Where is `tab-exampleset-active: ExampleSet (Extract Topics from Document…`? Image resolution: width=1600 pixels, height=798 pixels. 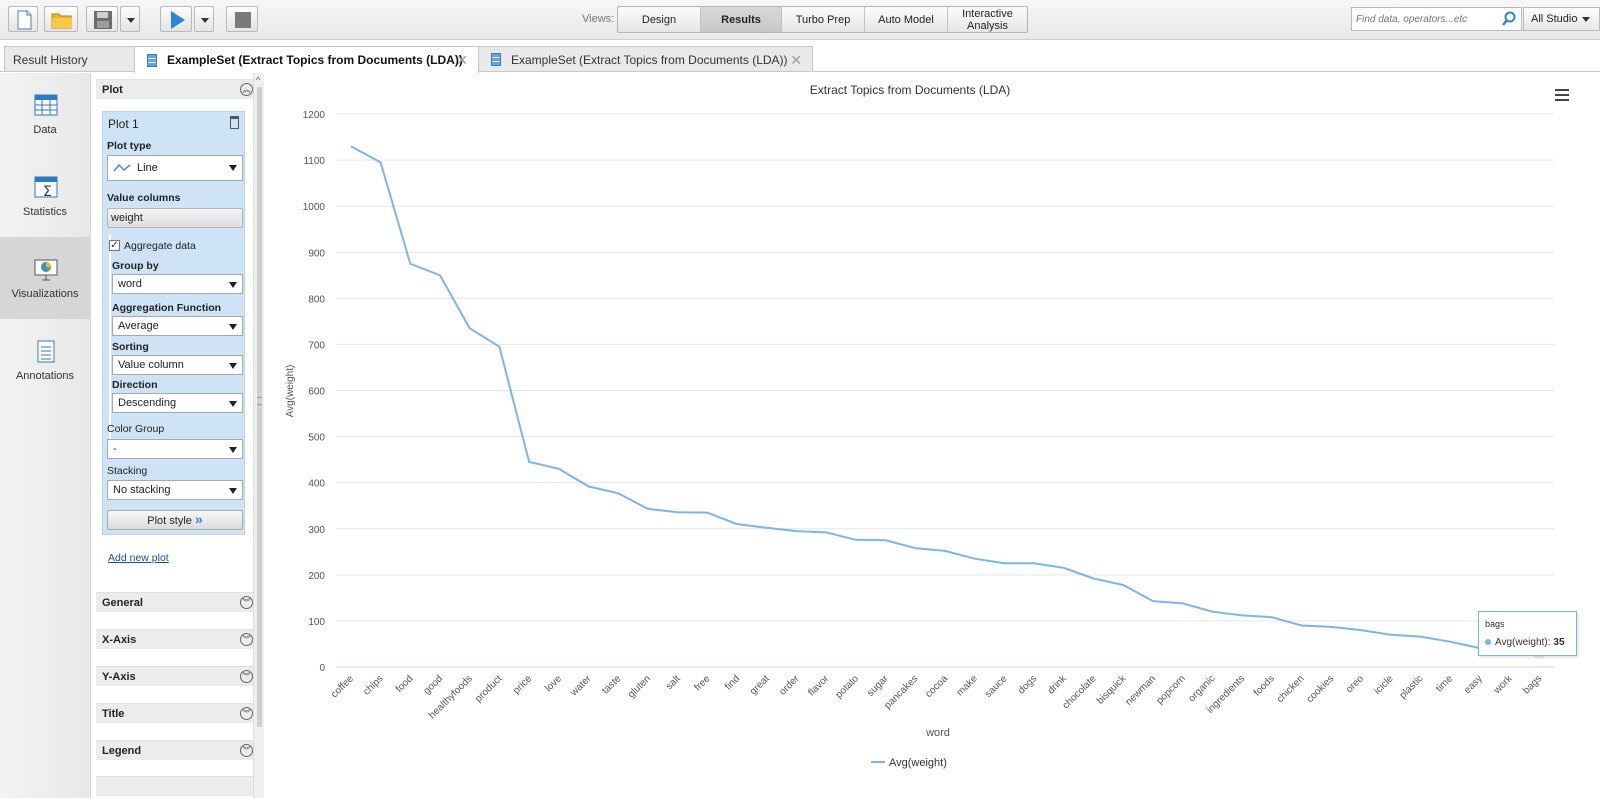
tab-exampleset-active: ExampleSet (Extract Topics from Document… is located at coordinates (306, 59).